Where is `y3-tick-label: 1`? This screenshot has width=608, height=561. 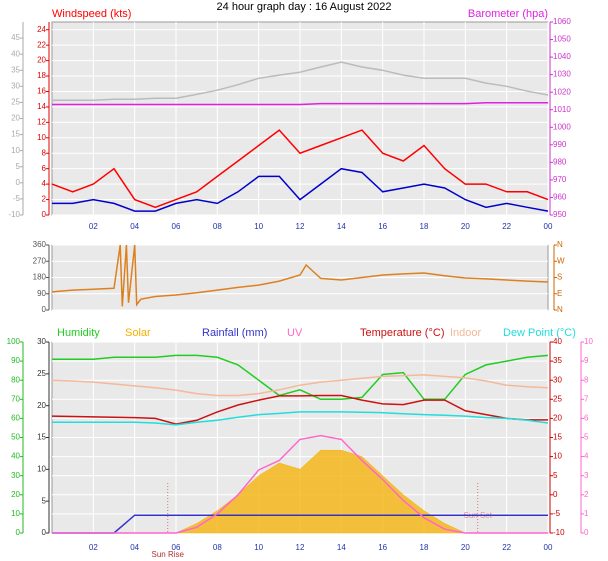
y3-tick-label: 1 is located at coordinates (586, 513).